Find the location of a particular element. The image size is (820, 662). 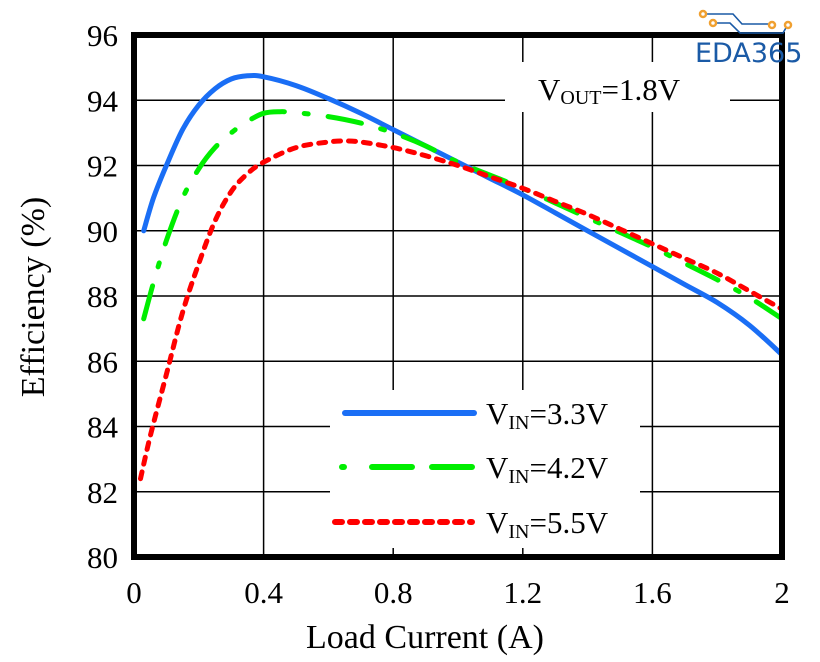

legend-label: VIN=5.5V is located at coordinates (547, 524).